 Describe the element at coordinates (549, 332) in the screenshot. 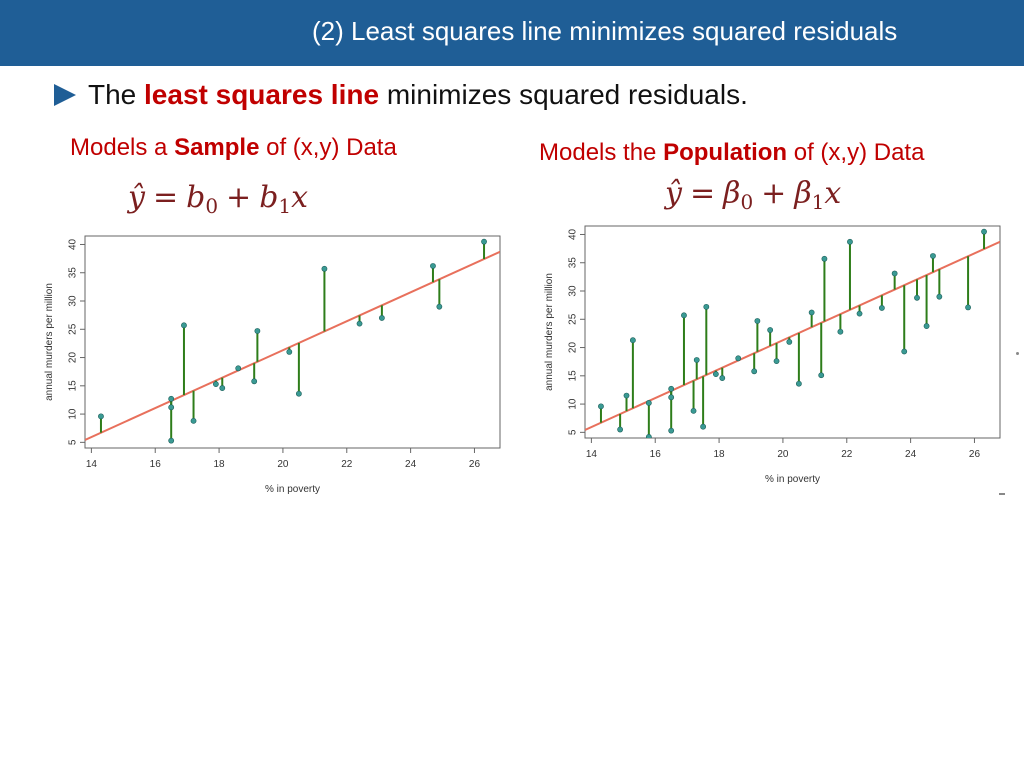

I see `y-axis-label: annual murders per million` at that location.